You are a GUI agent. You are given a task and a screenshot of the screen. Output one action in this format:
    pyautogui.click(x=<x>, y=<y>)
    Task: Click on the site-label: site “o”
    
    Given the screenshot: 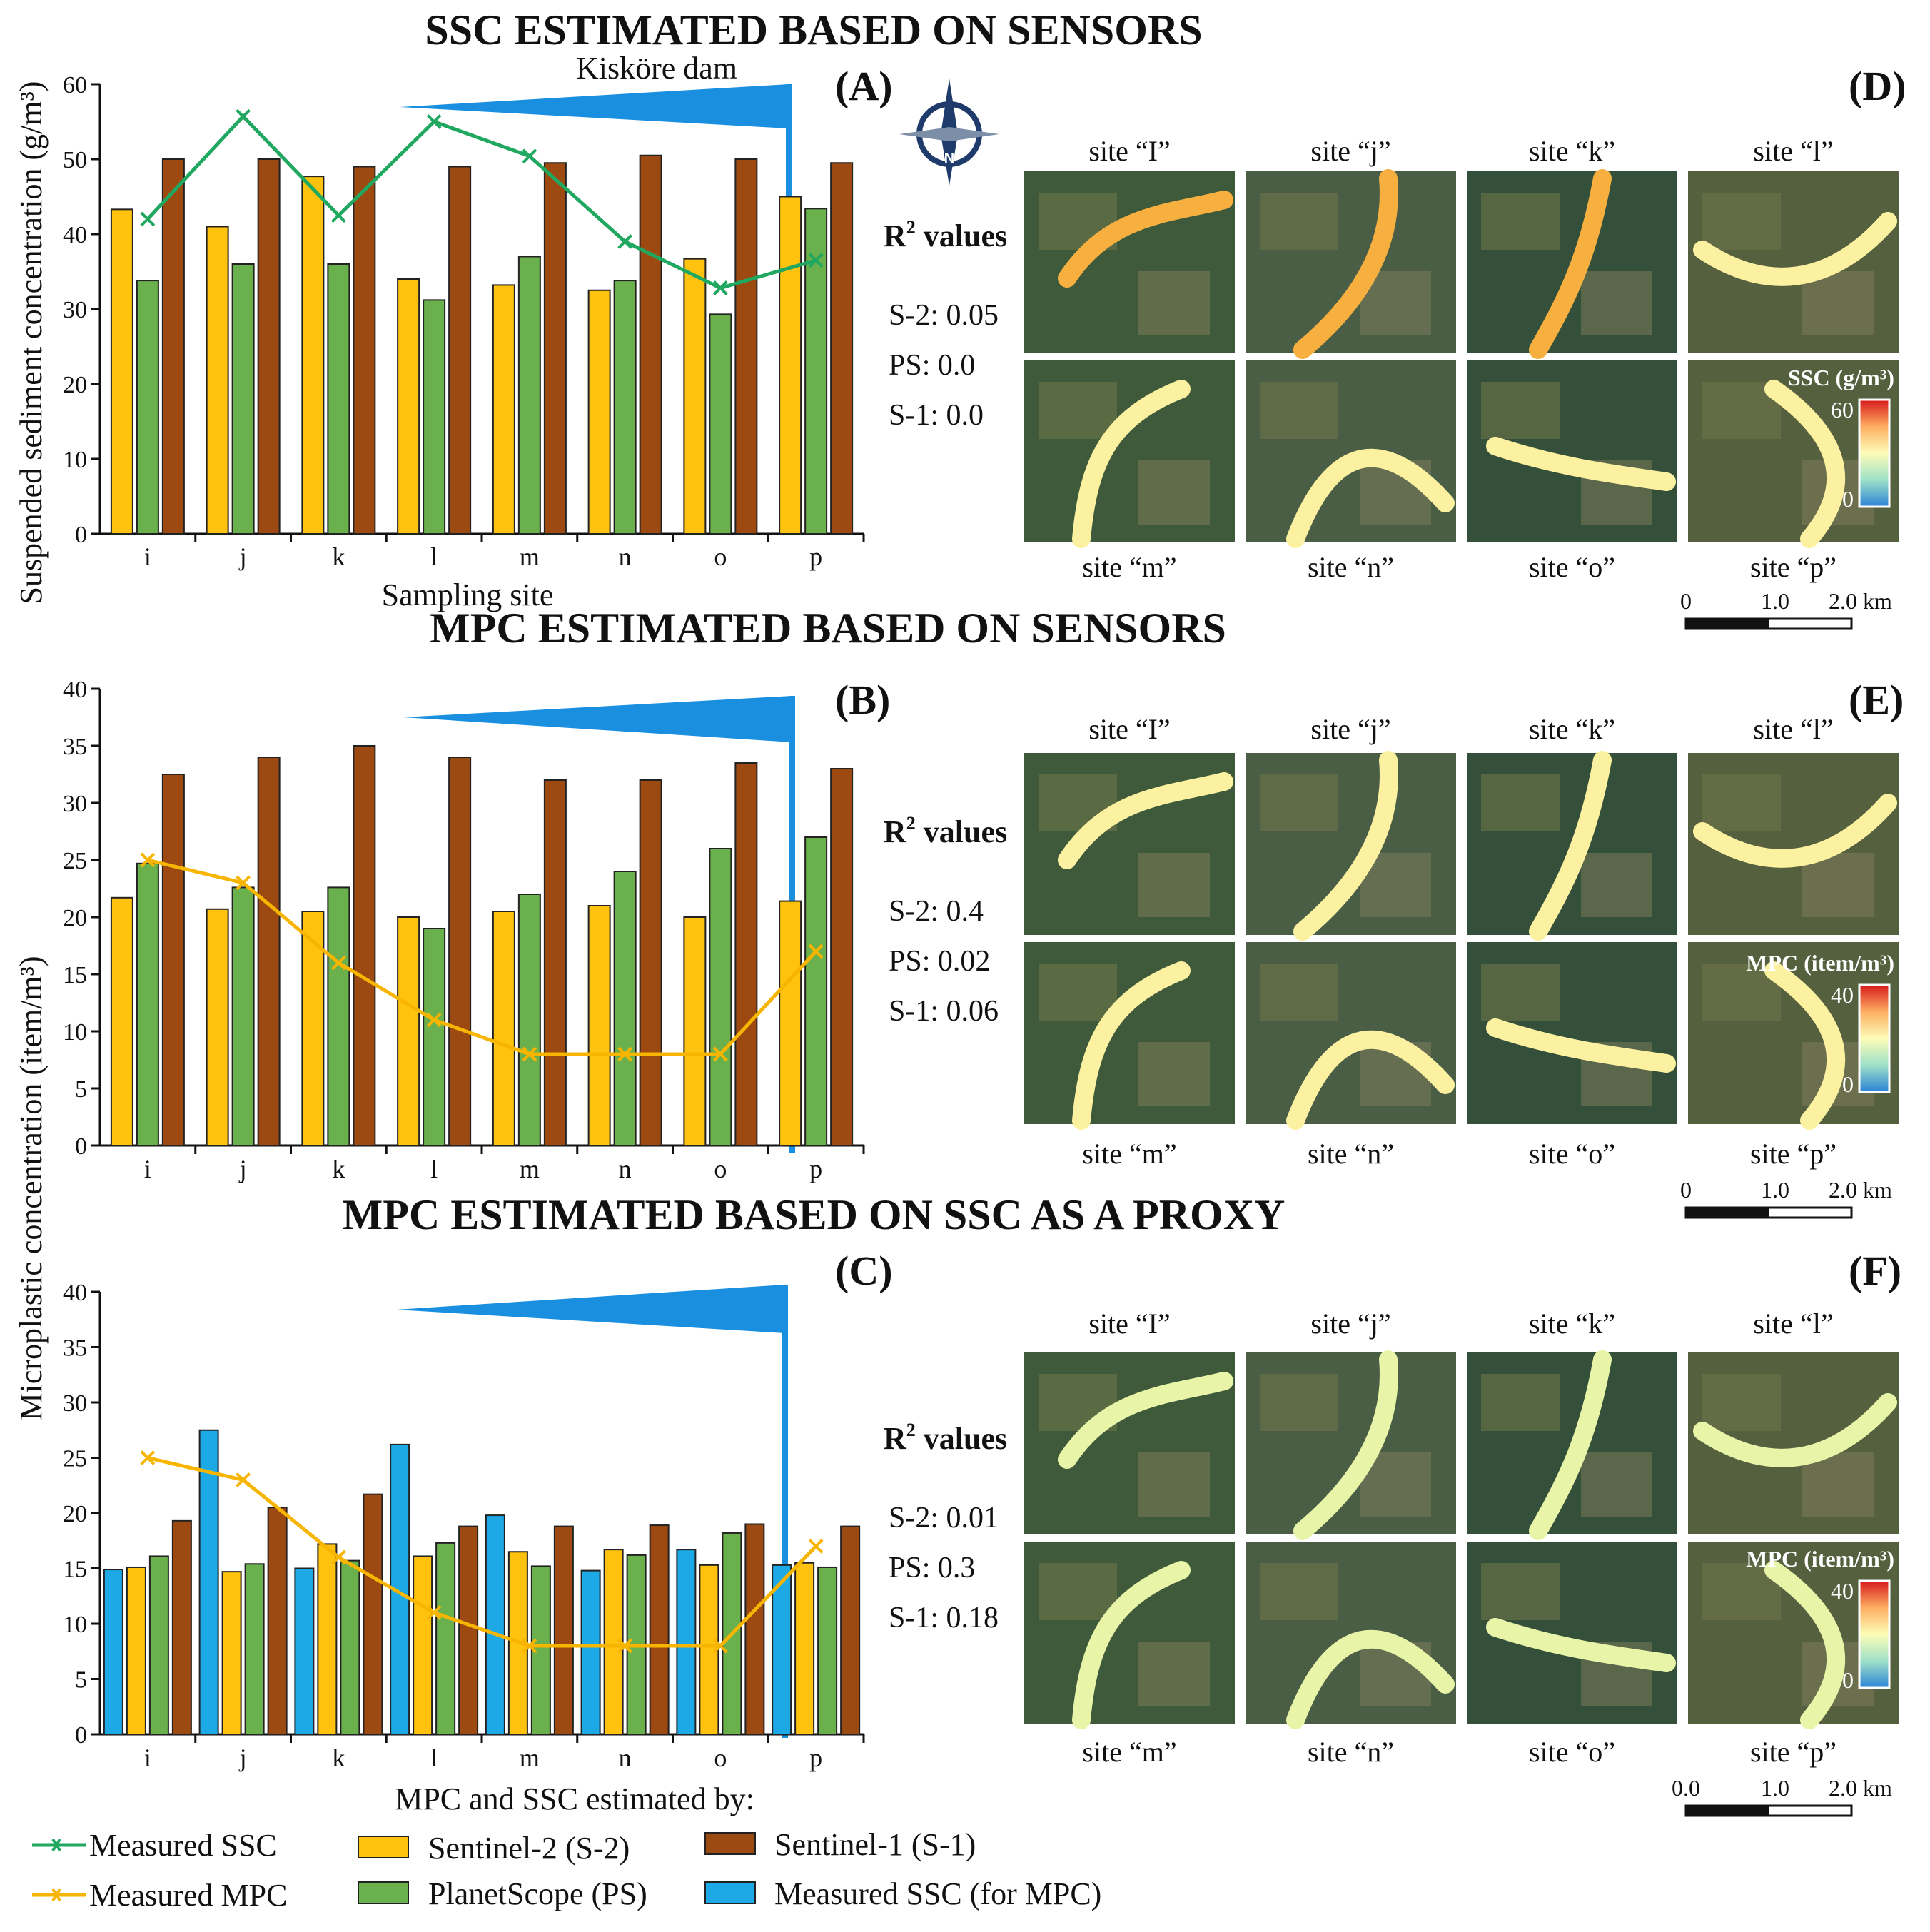 What is the action you would take?
    pyautogui.click(x=1572, y=567)
    